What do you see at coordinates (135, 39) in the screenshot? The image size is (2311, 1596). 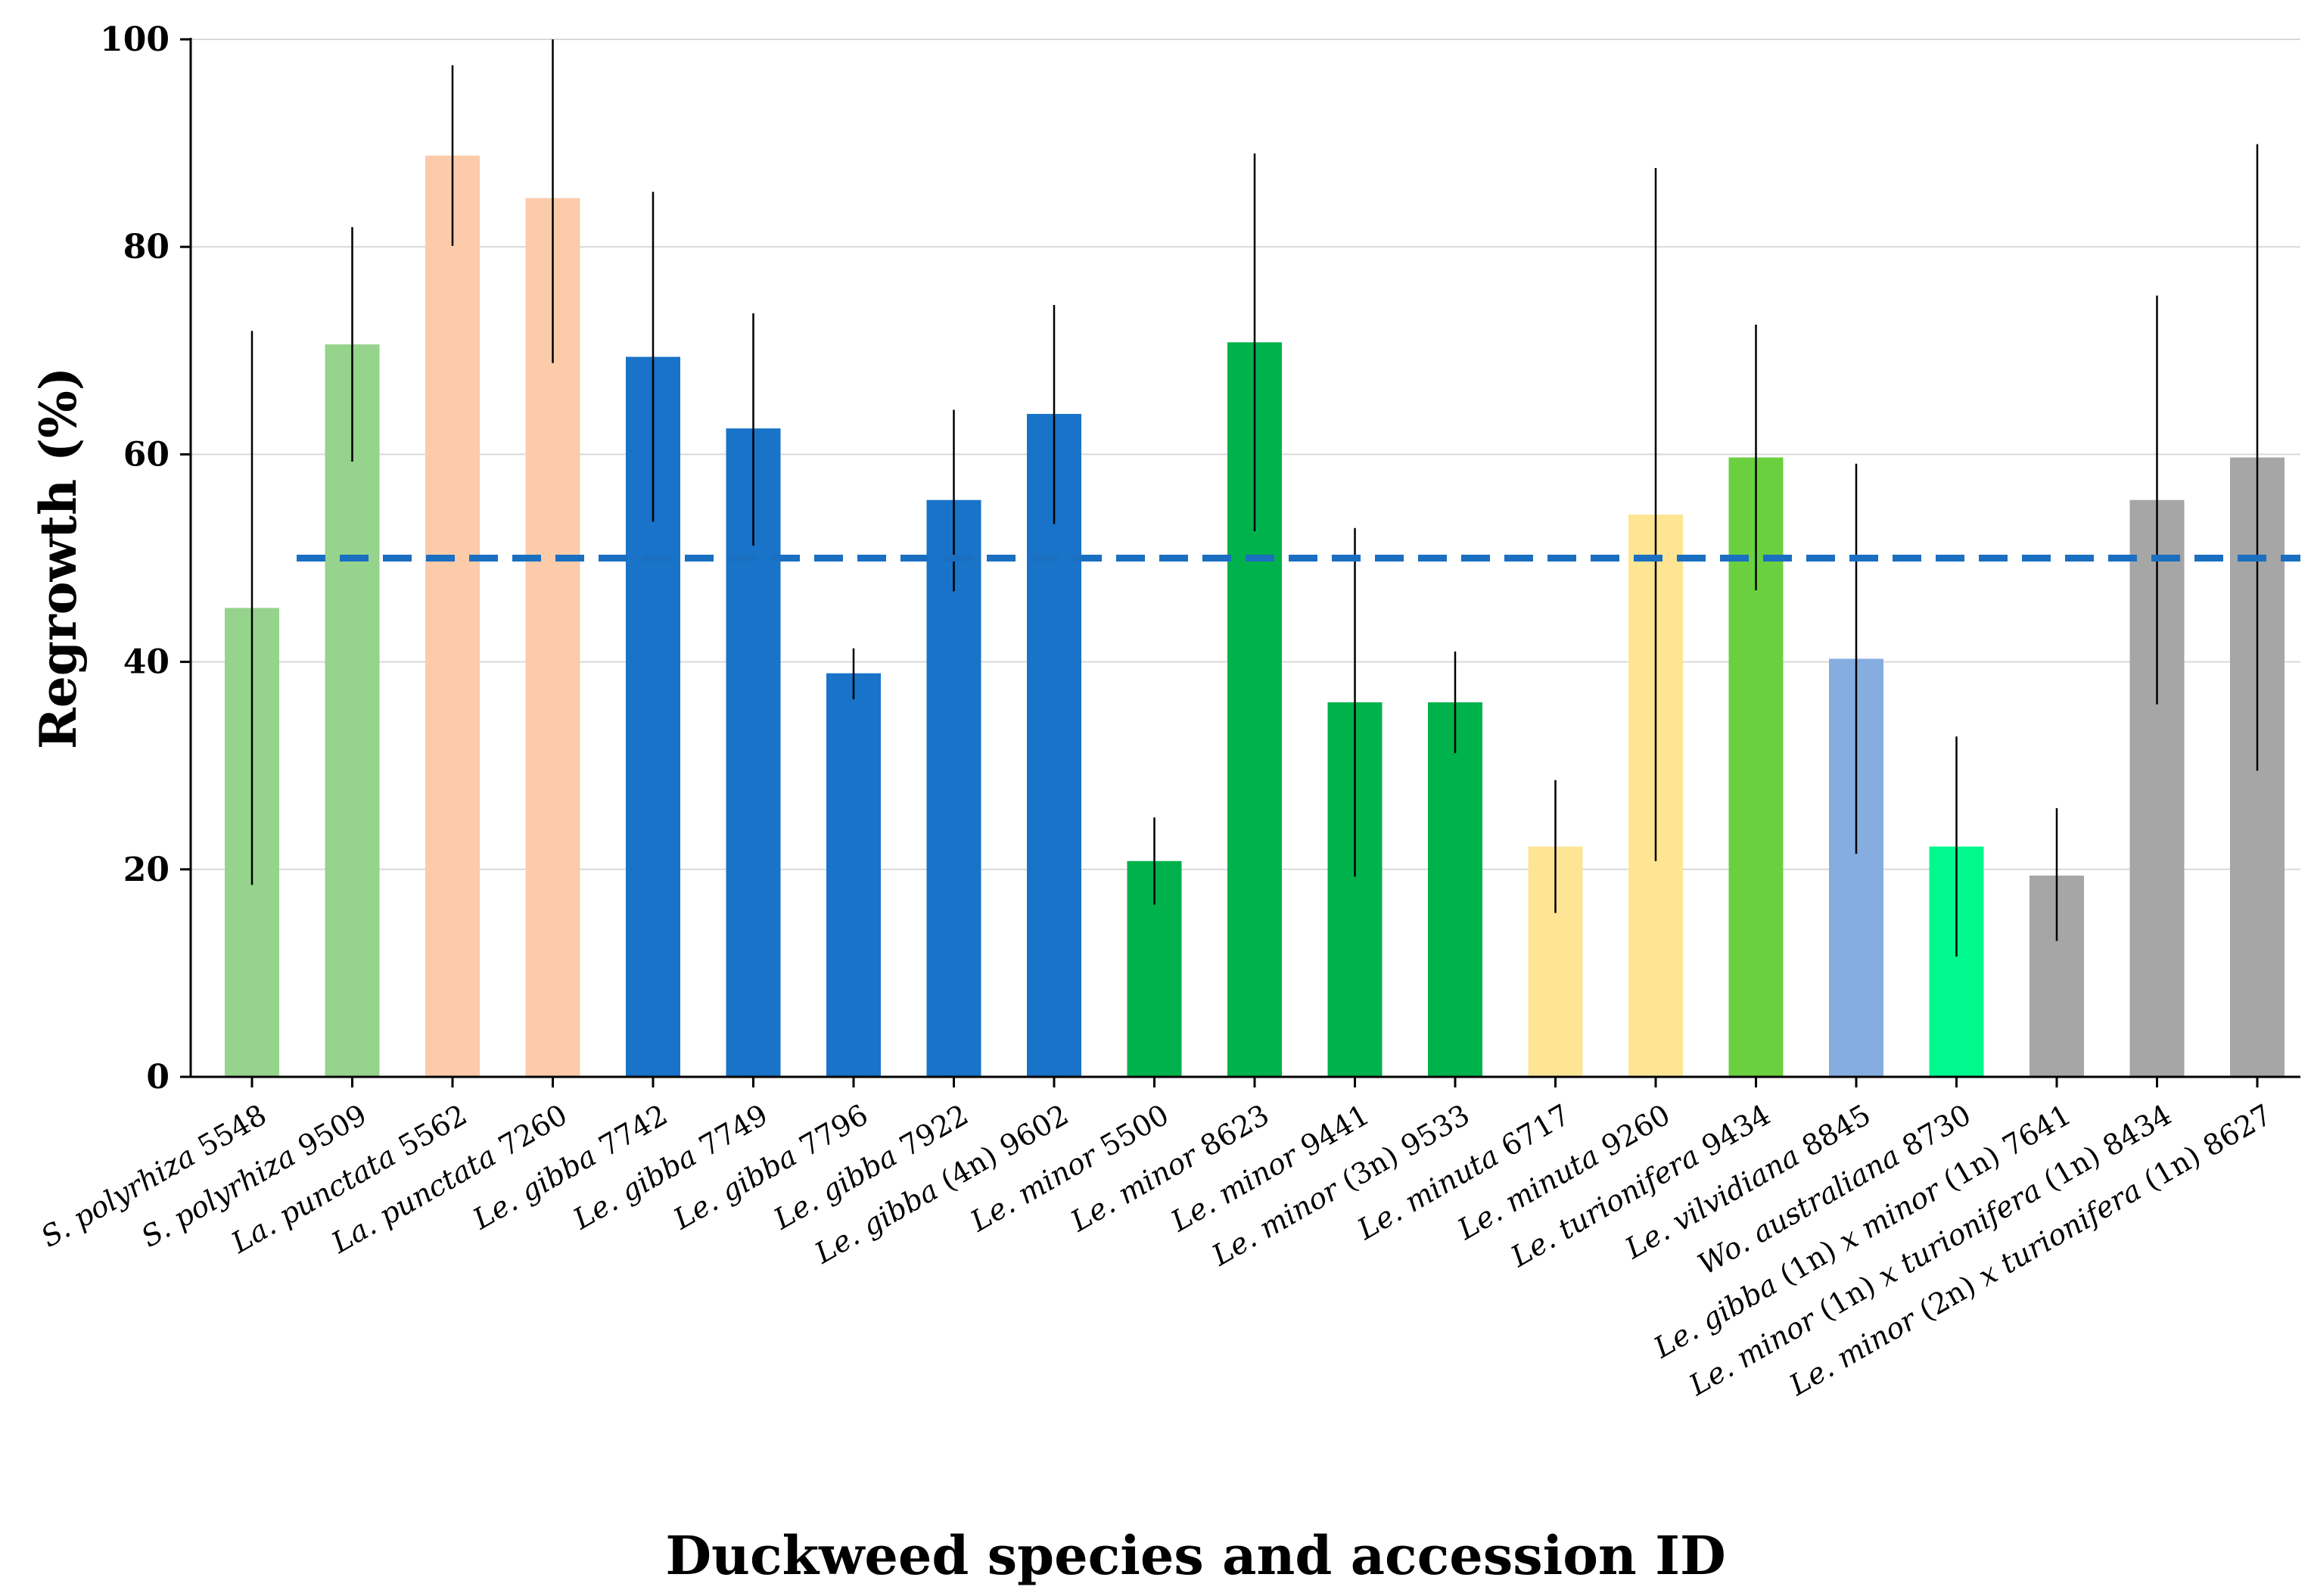 I see `y-tick-label-100: 100` at bounding box center [135, 39].